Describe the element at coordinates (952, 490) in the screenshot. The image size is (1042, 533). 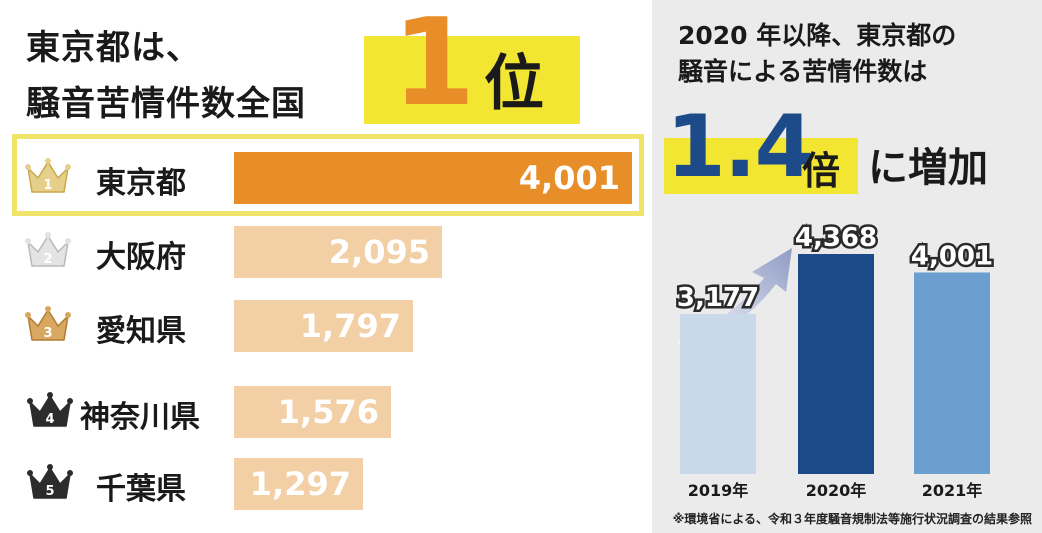
I see `year-label: 2021年` at that location.